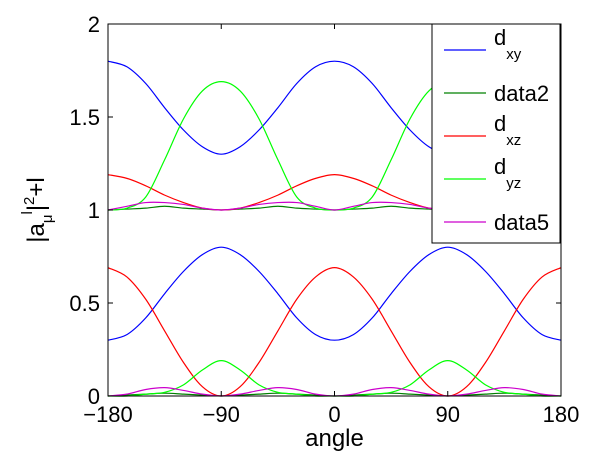 The height and width of the screenshot is (461, 600). What do you see at coordinates (521, 222) in the screenshot?
I see `legend-label: data5` at bounding box center [521, 222].